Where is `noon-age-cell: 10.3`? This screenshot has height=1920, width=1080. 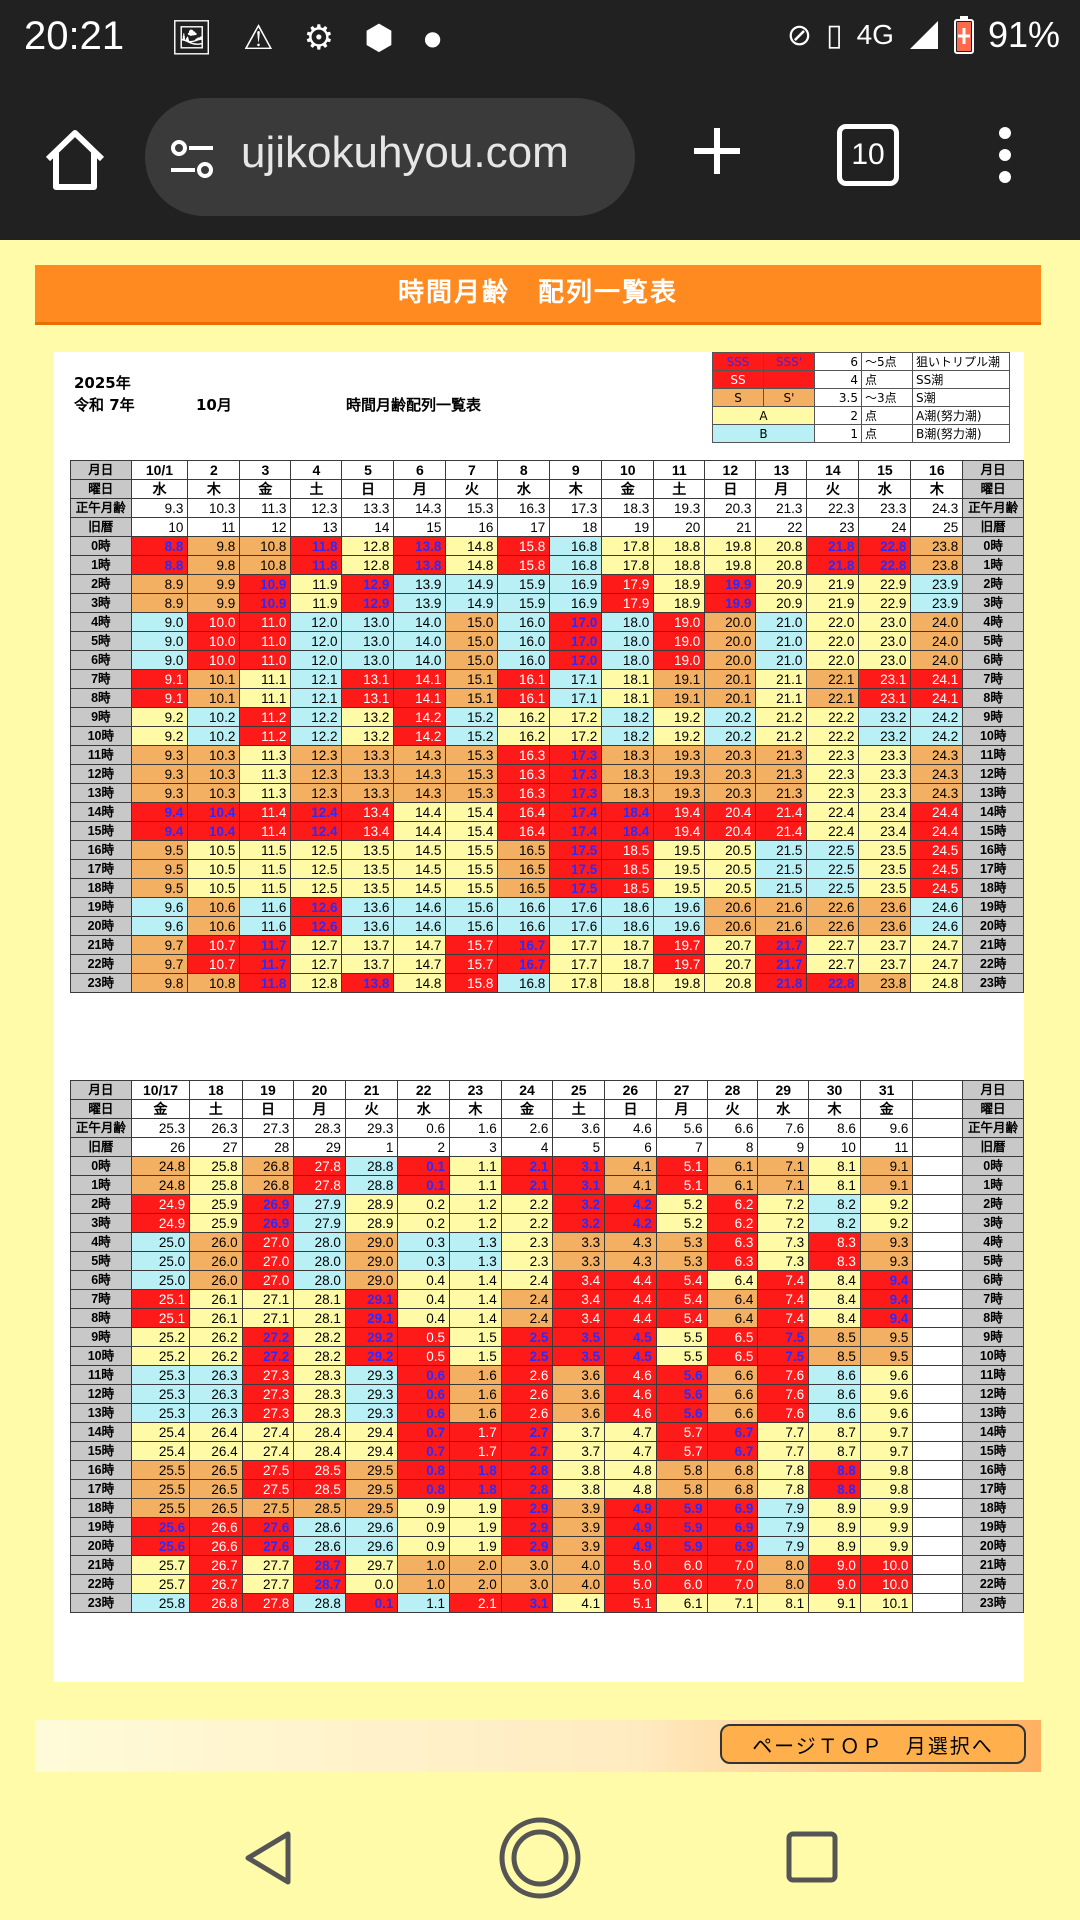
noon-age-cell: 10.3 is located at coordinates (214, 508).